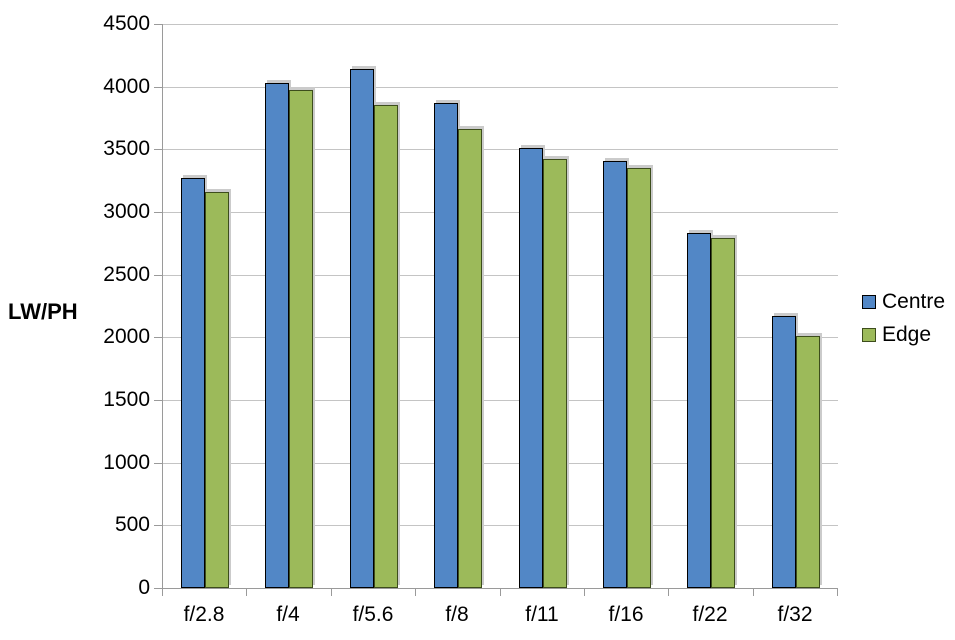 The width and height of the screenshot is (955, 640). I want to click on bar-centre-f56, so click(362, 328).